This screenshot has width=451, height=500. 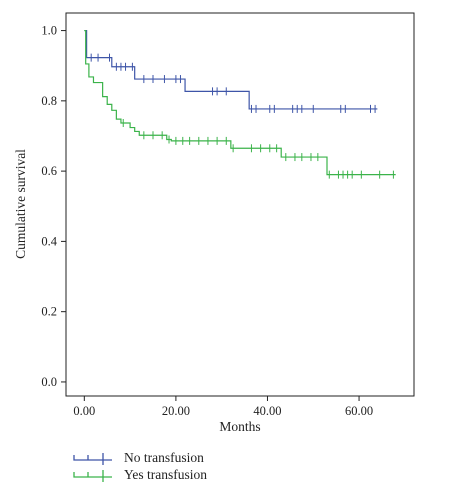 I want to click on series-no-transfusion, so click(x=231, y=71).